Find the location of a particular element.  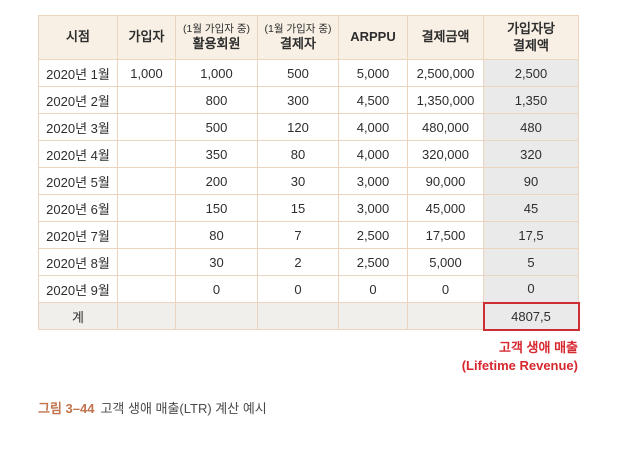

header-cell-2: (1월 가입자 중) 활용회원 is located at coordinates (216, 37).